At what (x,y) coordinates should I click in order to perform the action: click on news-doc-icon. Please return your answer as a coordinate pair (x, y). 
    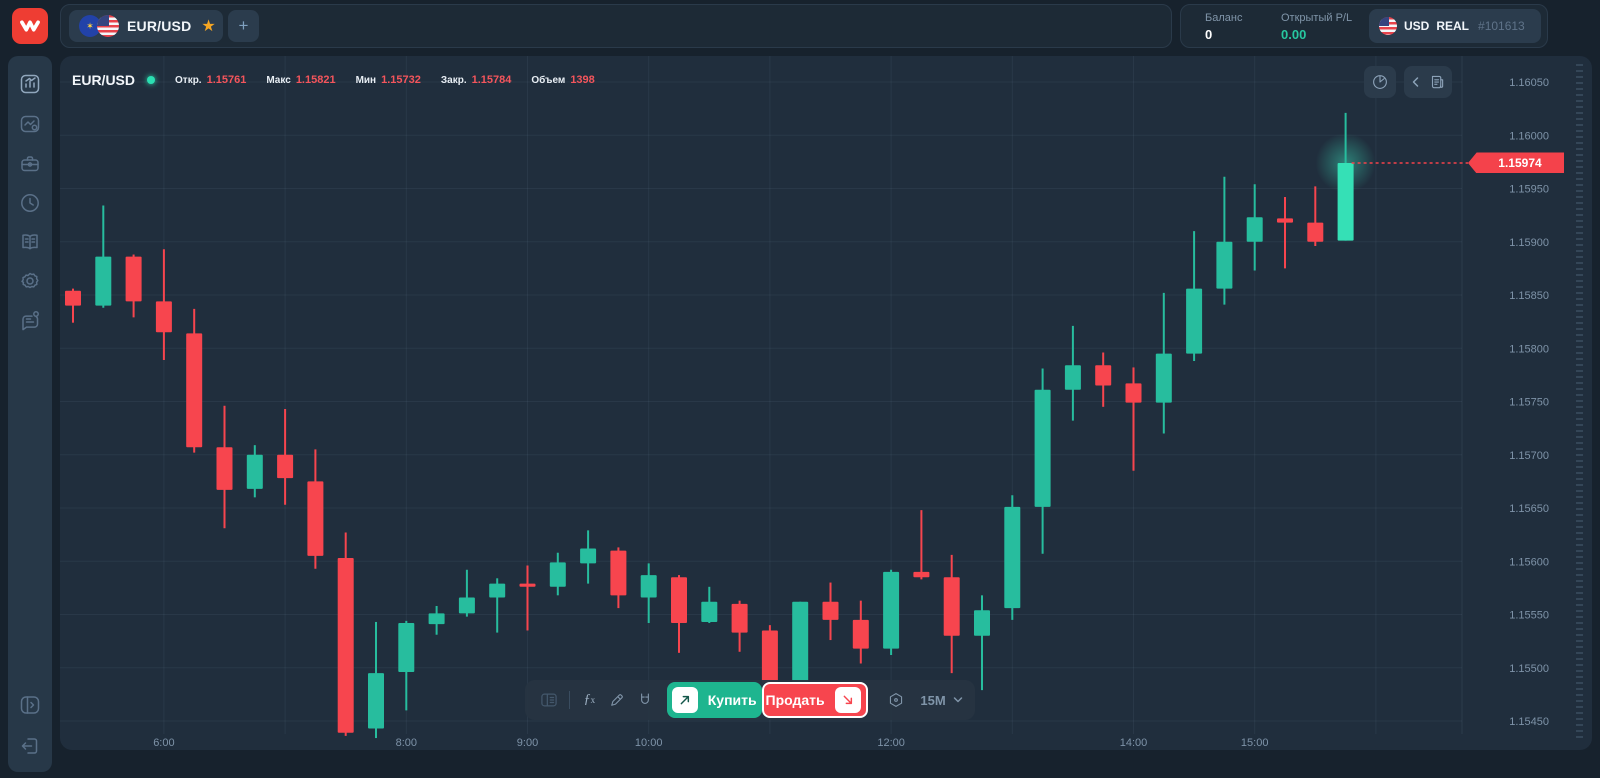
    Looking at the image, I should click on (1437, 82).